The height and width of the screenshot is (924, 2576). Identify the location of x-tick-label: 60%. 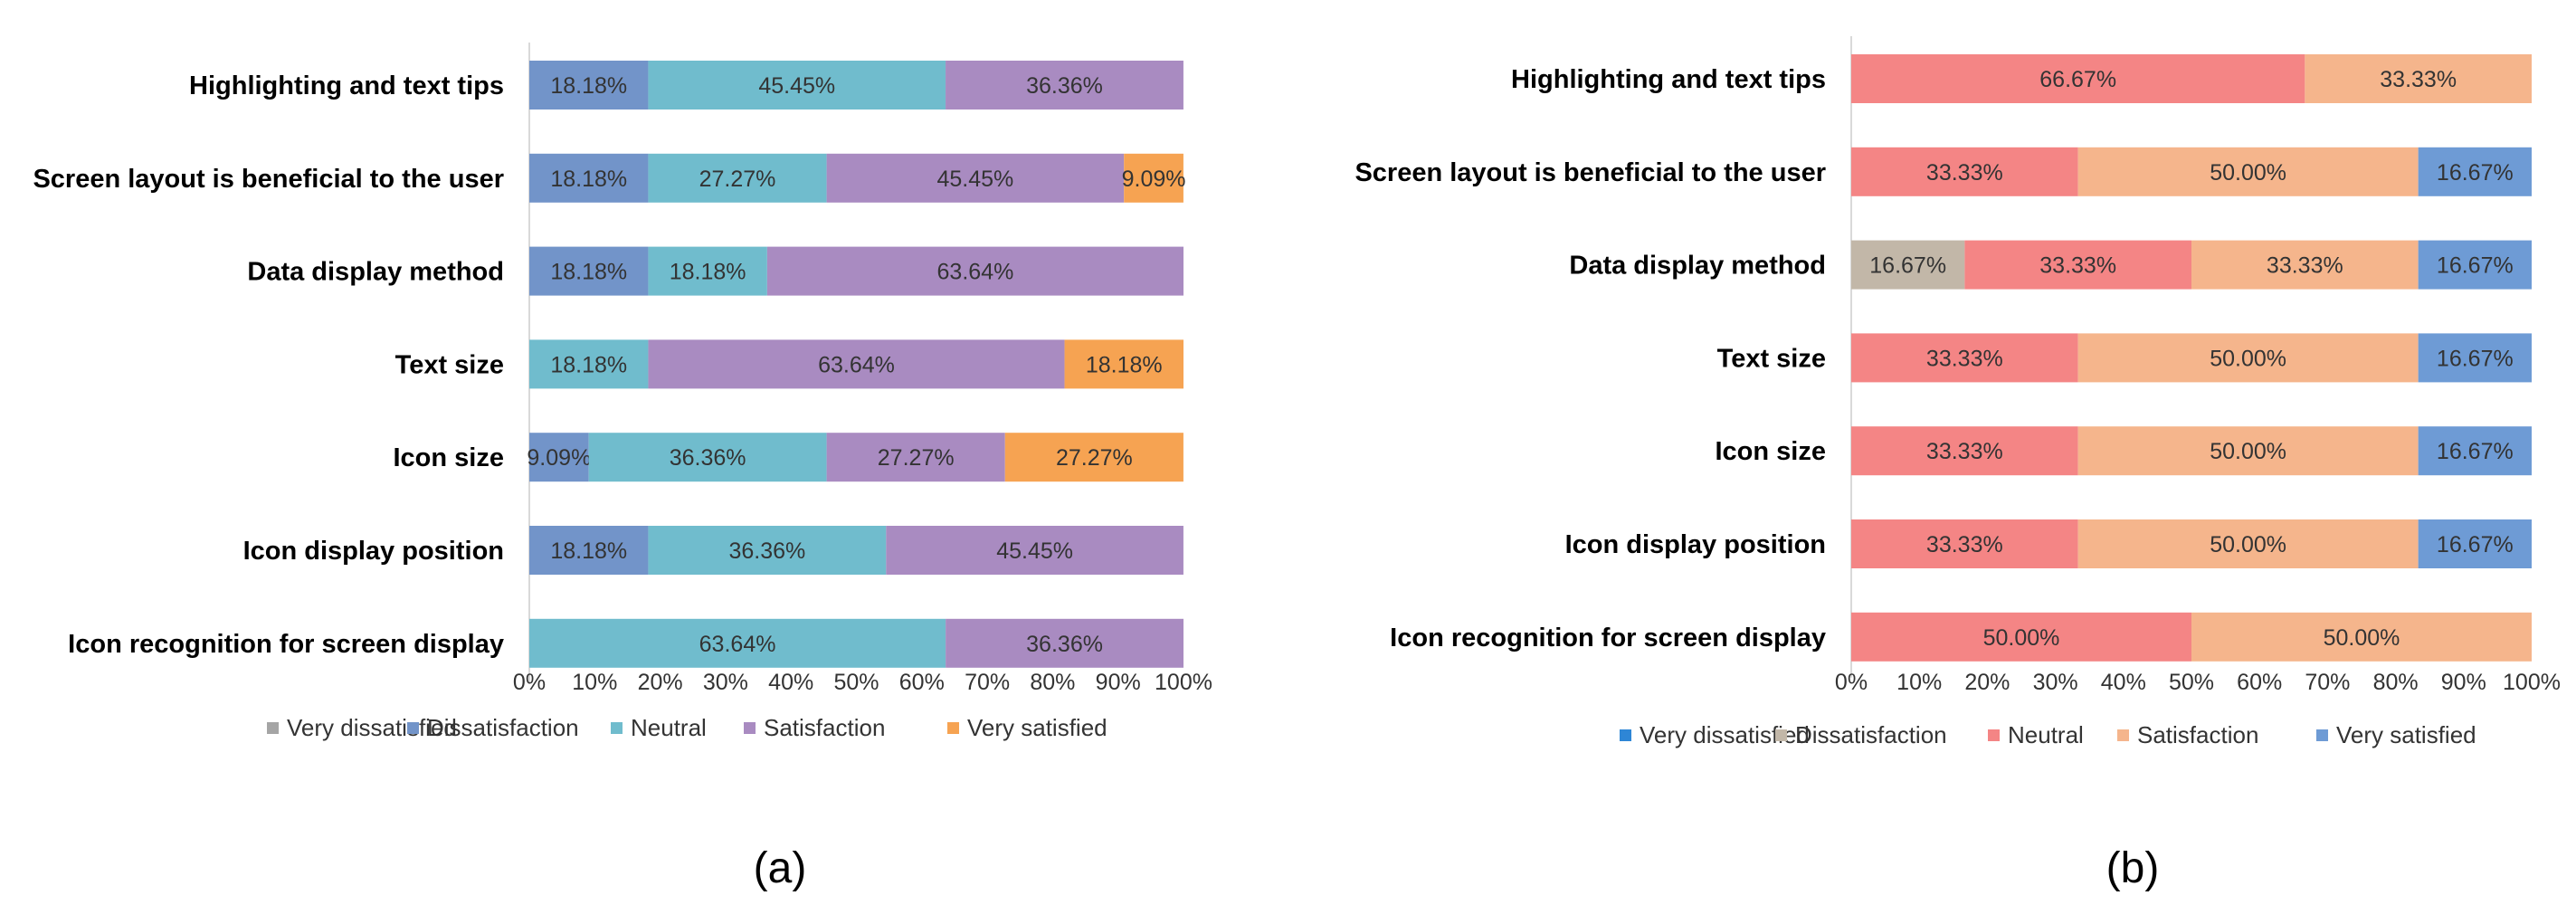
(922, 682).